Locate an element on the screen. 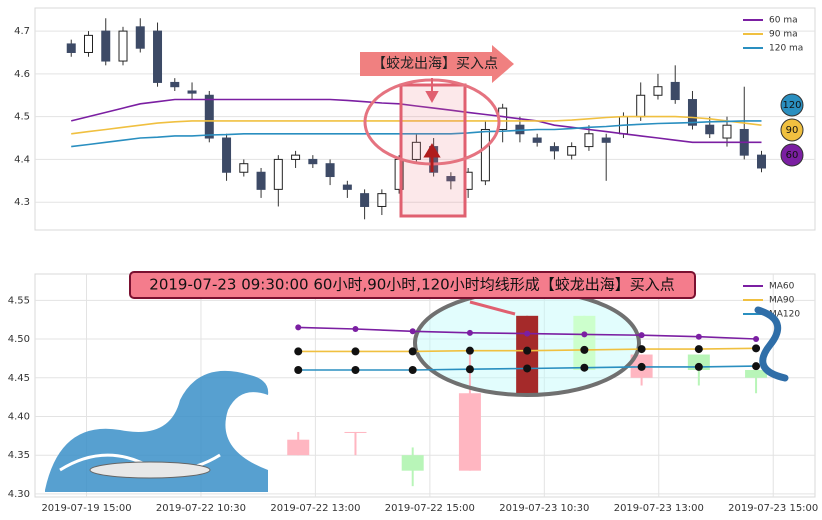 The height and width of the screenshot is (520, 822). annotation-text: 【蛟龙出海】买入点 is located at coordinates (435, 64).